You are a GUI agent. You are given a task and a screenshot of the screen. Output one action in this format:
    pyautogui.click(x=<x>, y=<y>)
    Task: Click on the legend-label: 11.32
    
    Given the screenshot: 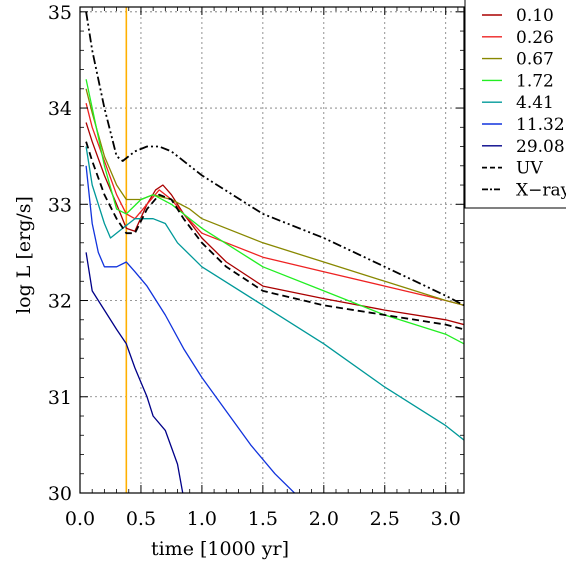 What is the action you would take?
    pyautogui.click(x=540, y=125)
    